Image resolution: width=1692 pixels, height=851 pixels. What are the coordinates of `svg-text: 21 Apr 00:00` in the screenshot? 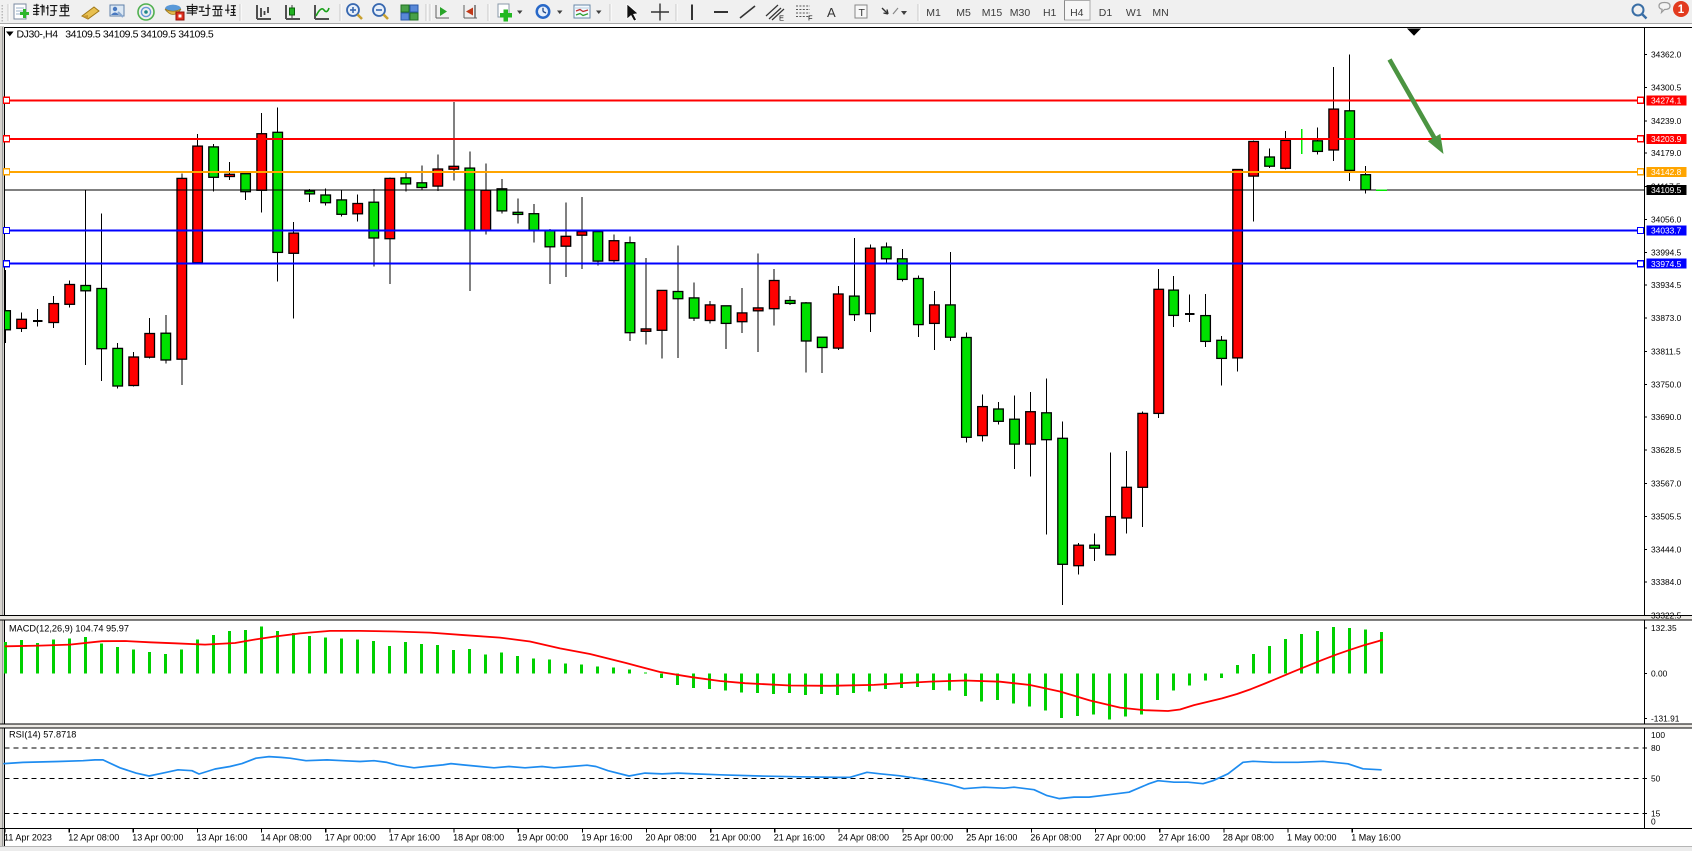 It's located at (735, 838).